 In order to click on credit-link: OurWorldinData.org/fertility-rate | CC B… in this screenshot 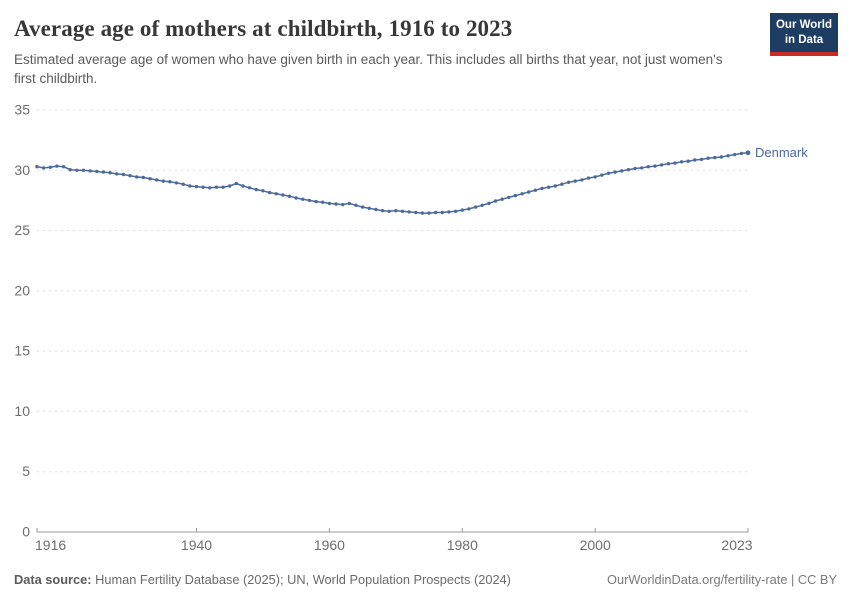, I will do `click(722, 579)`.